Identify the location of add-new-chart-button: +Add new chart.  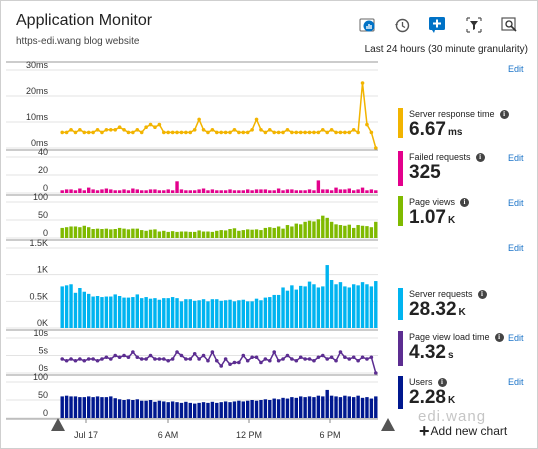
(463, 431).